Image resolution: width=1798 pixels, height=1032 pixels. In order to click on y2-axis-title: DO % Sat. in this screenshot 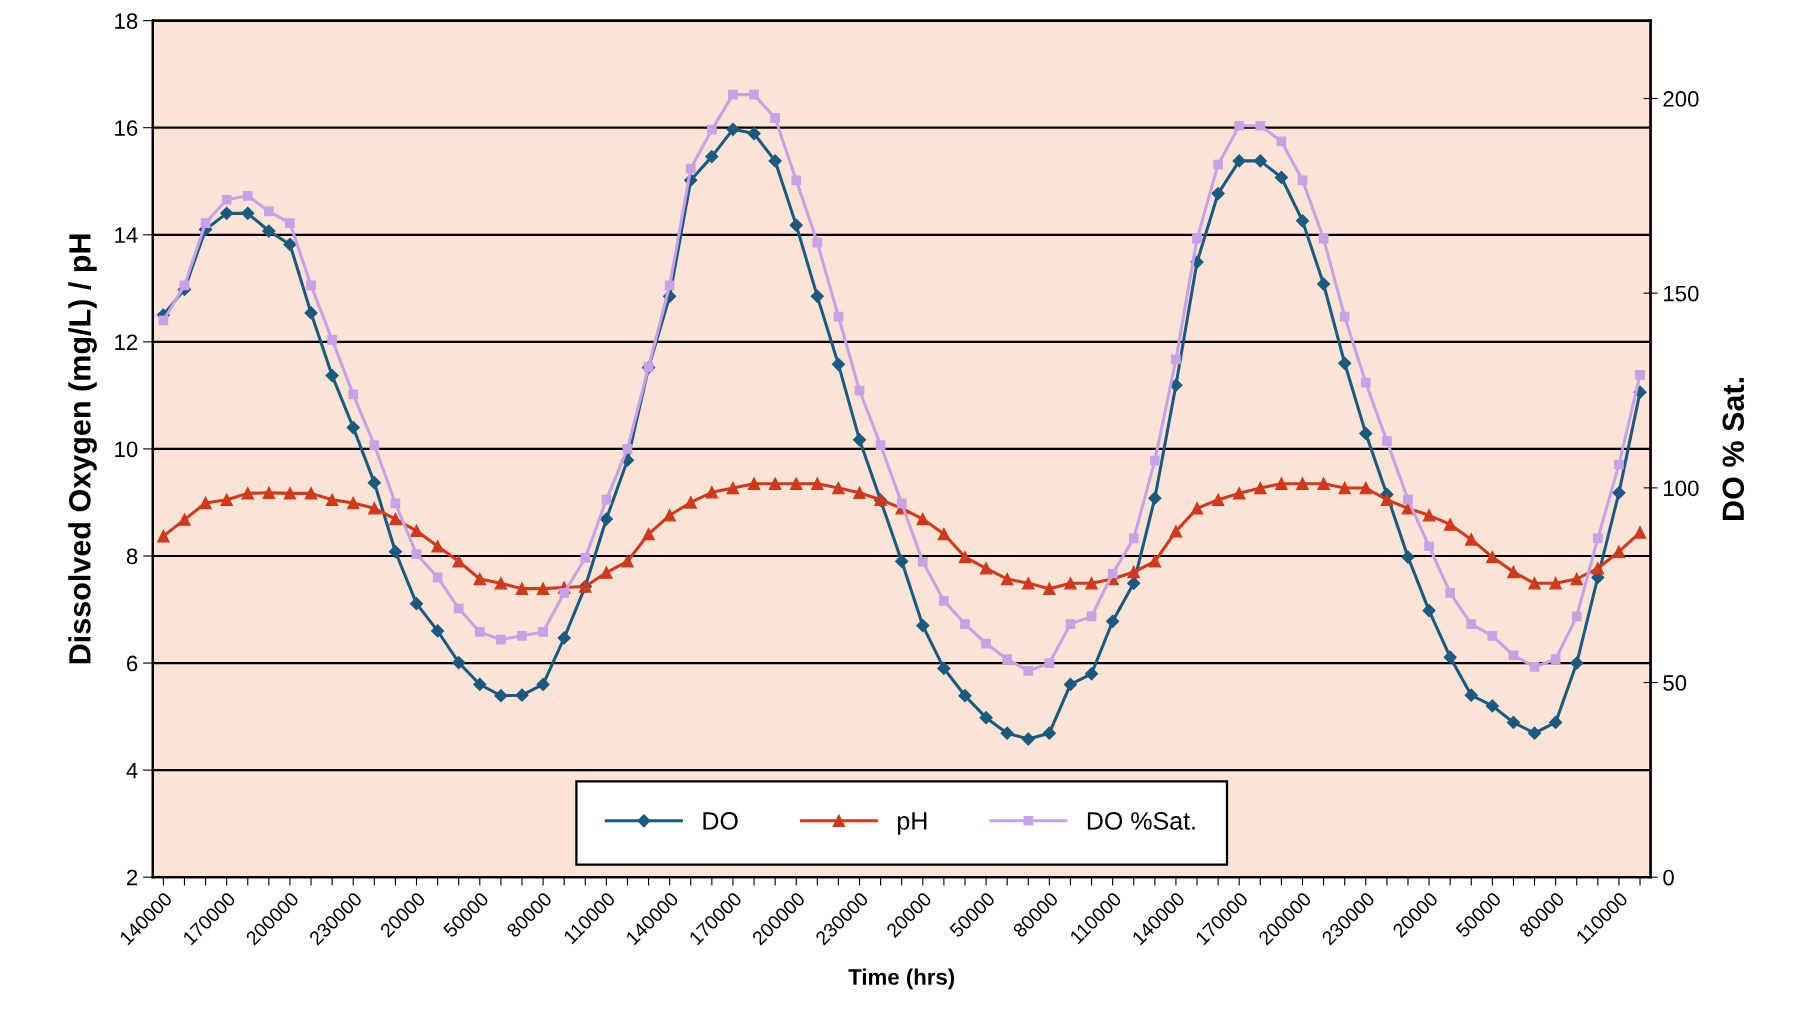, I will do `click(1733, 449)`.